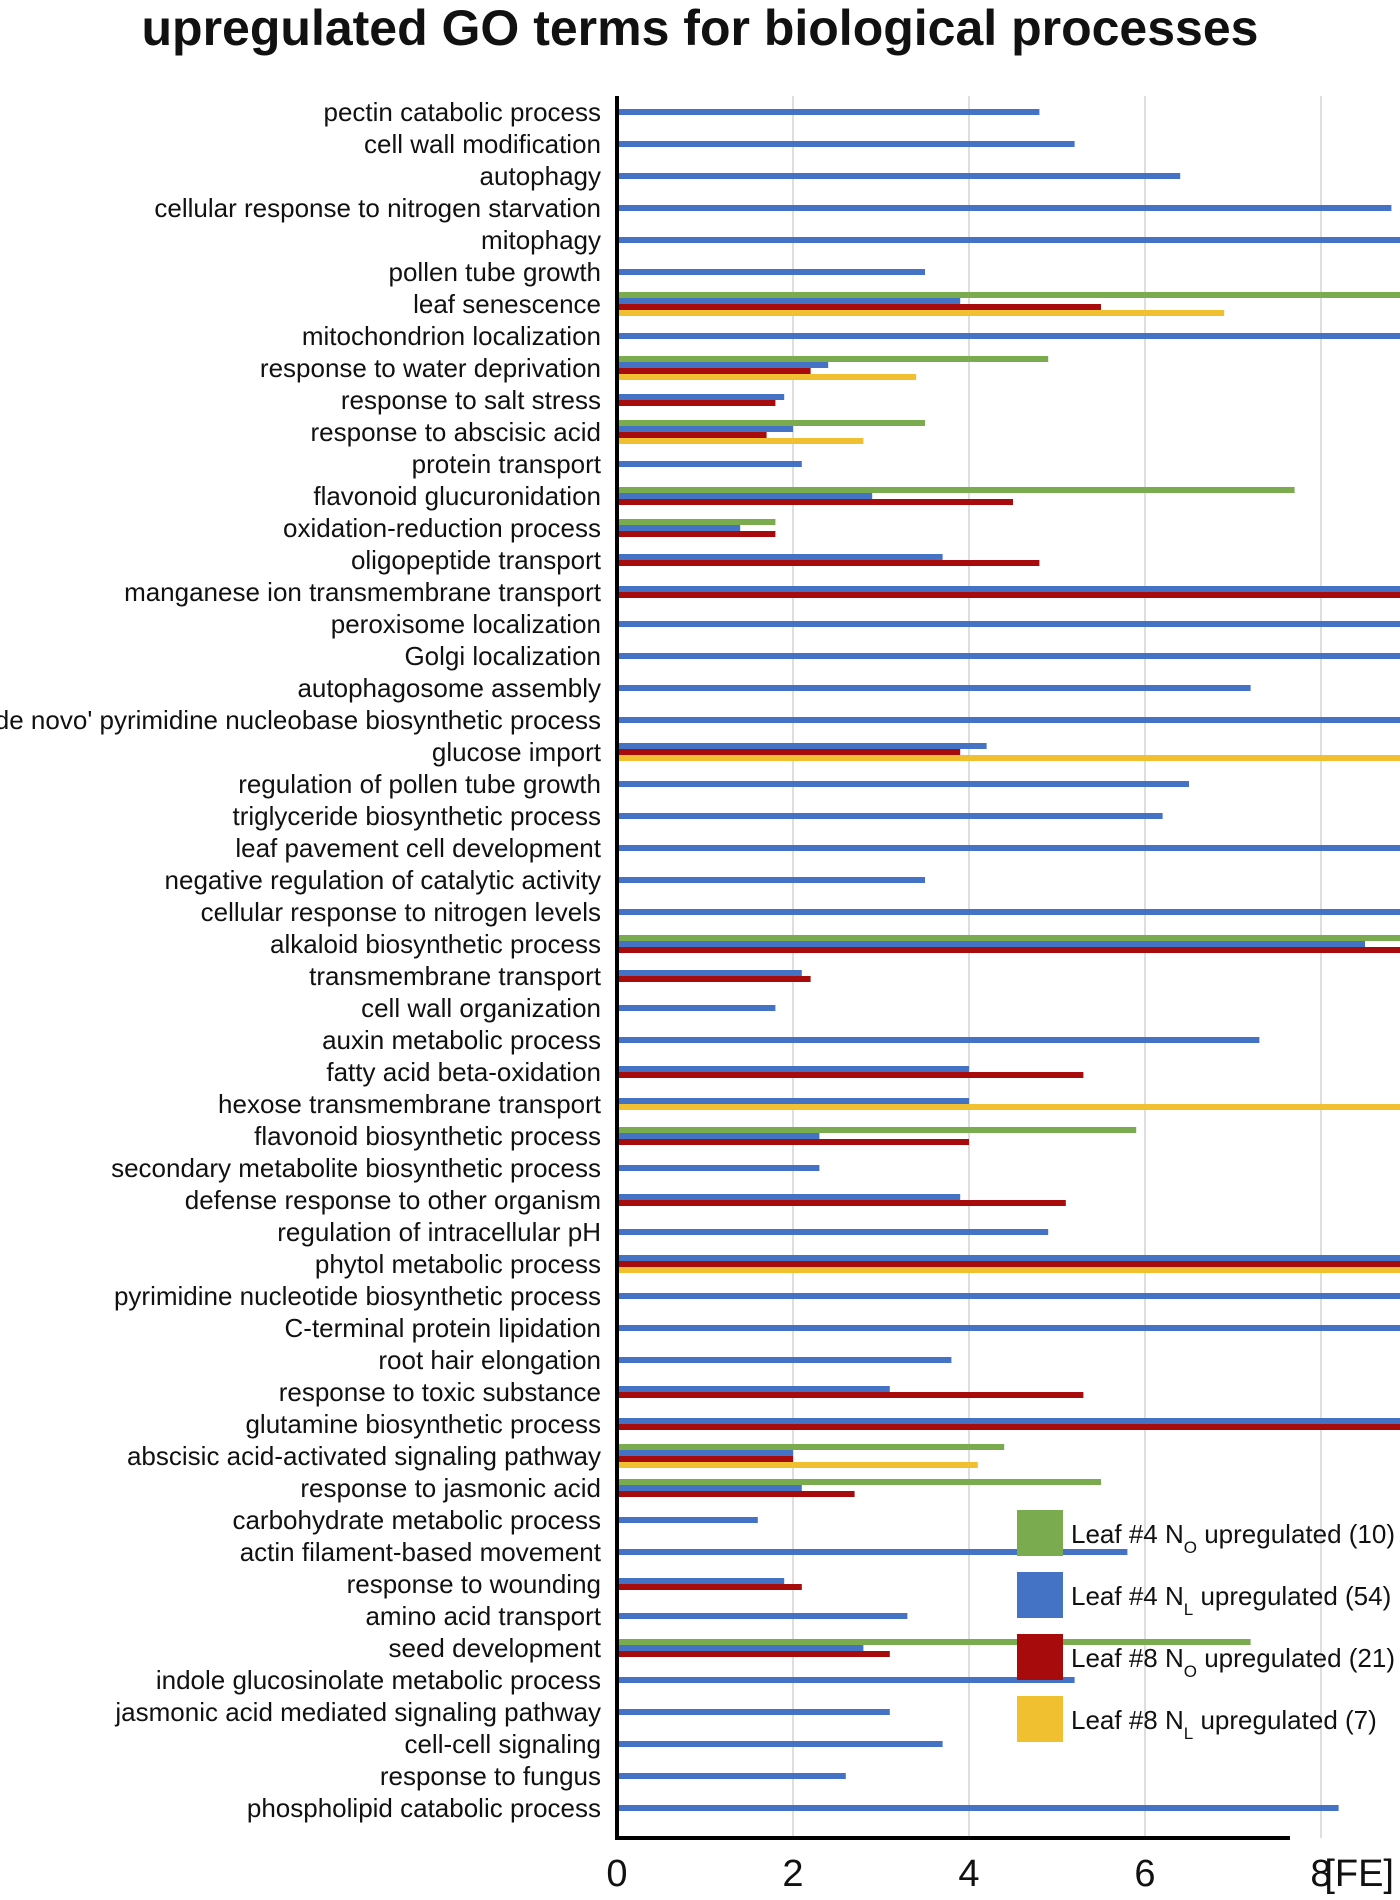  I want to click on category-label: manganese ion transmembrane transport, so click(363, 592).